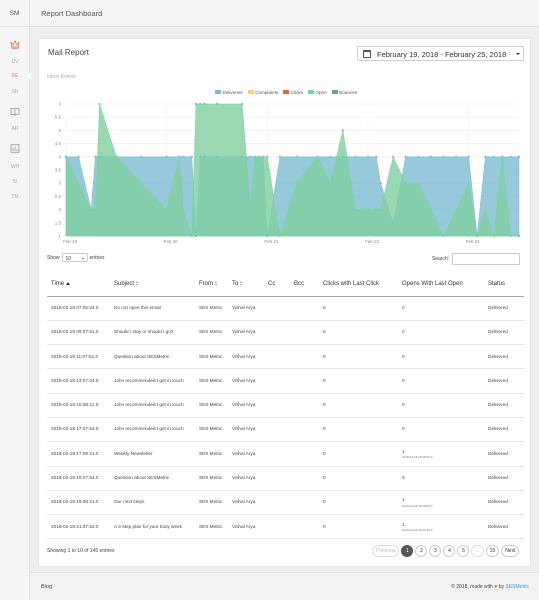 The width and height of the screenshot is (539, 600). What do you see at coordinates (440, 53) in the screenshot?
I see `date-range-picker: February 19, 2018 - February 25, 2018` at bounding box center [440, 53].